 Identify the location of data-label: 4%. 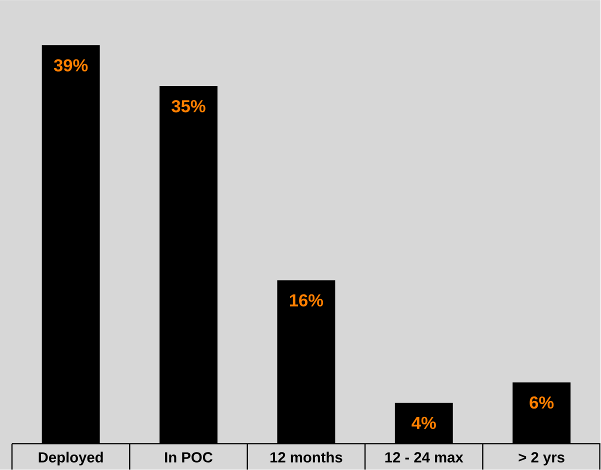
(424, 422).